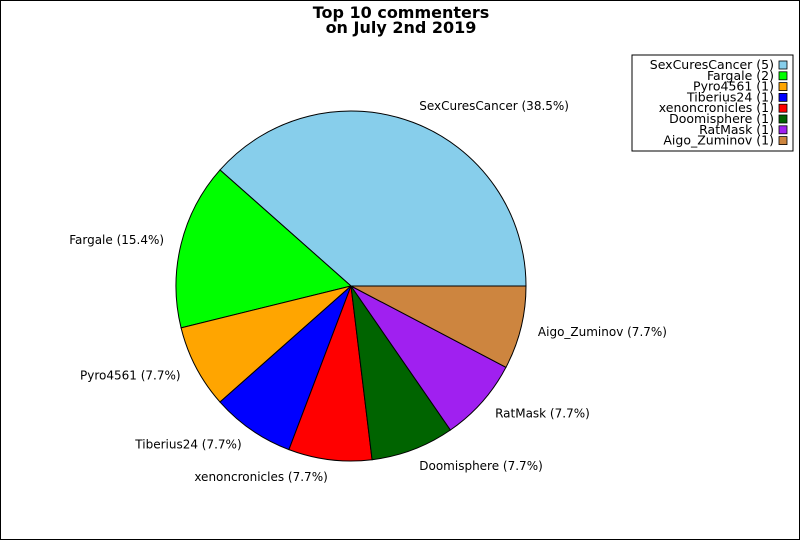 The height and width of the screenshot is (540, 800). I want to click on legend-swatch-tiberius24, so click(783, 97).